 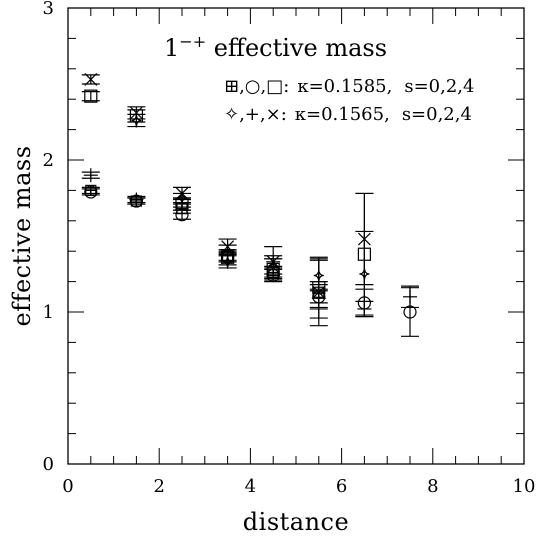 I want to click on square-marker, so click(x=91, y=96).